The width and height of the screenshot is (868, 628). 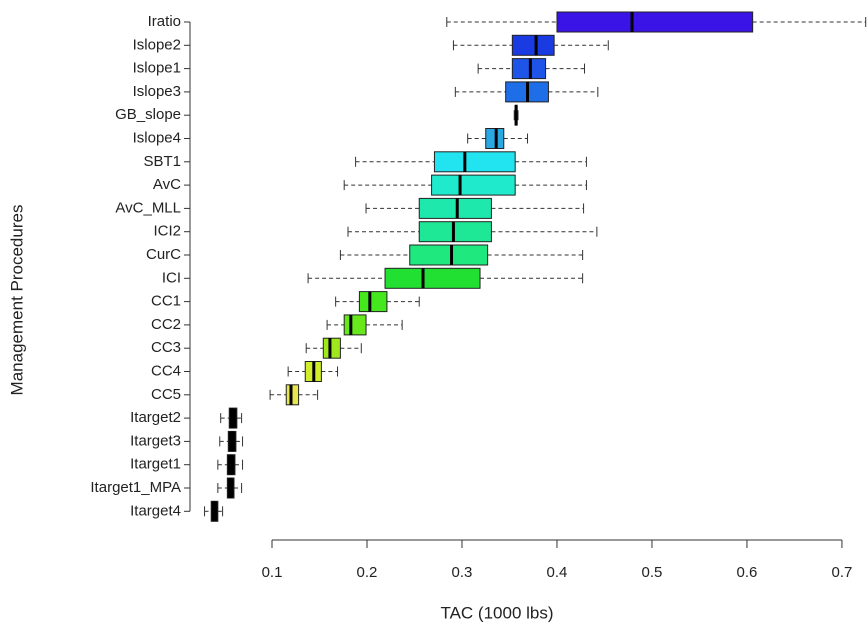 What do you see at coordinates (155, 440) in the screenshot?
I see `y-tick-label: Itarget3` at bounding box center [155, 440].